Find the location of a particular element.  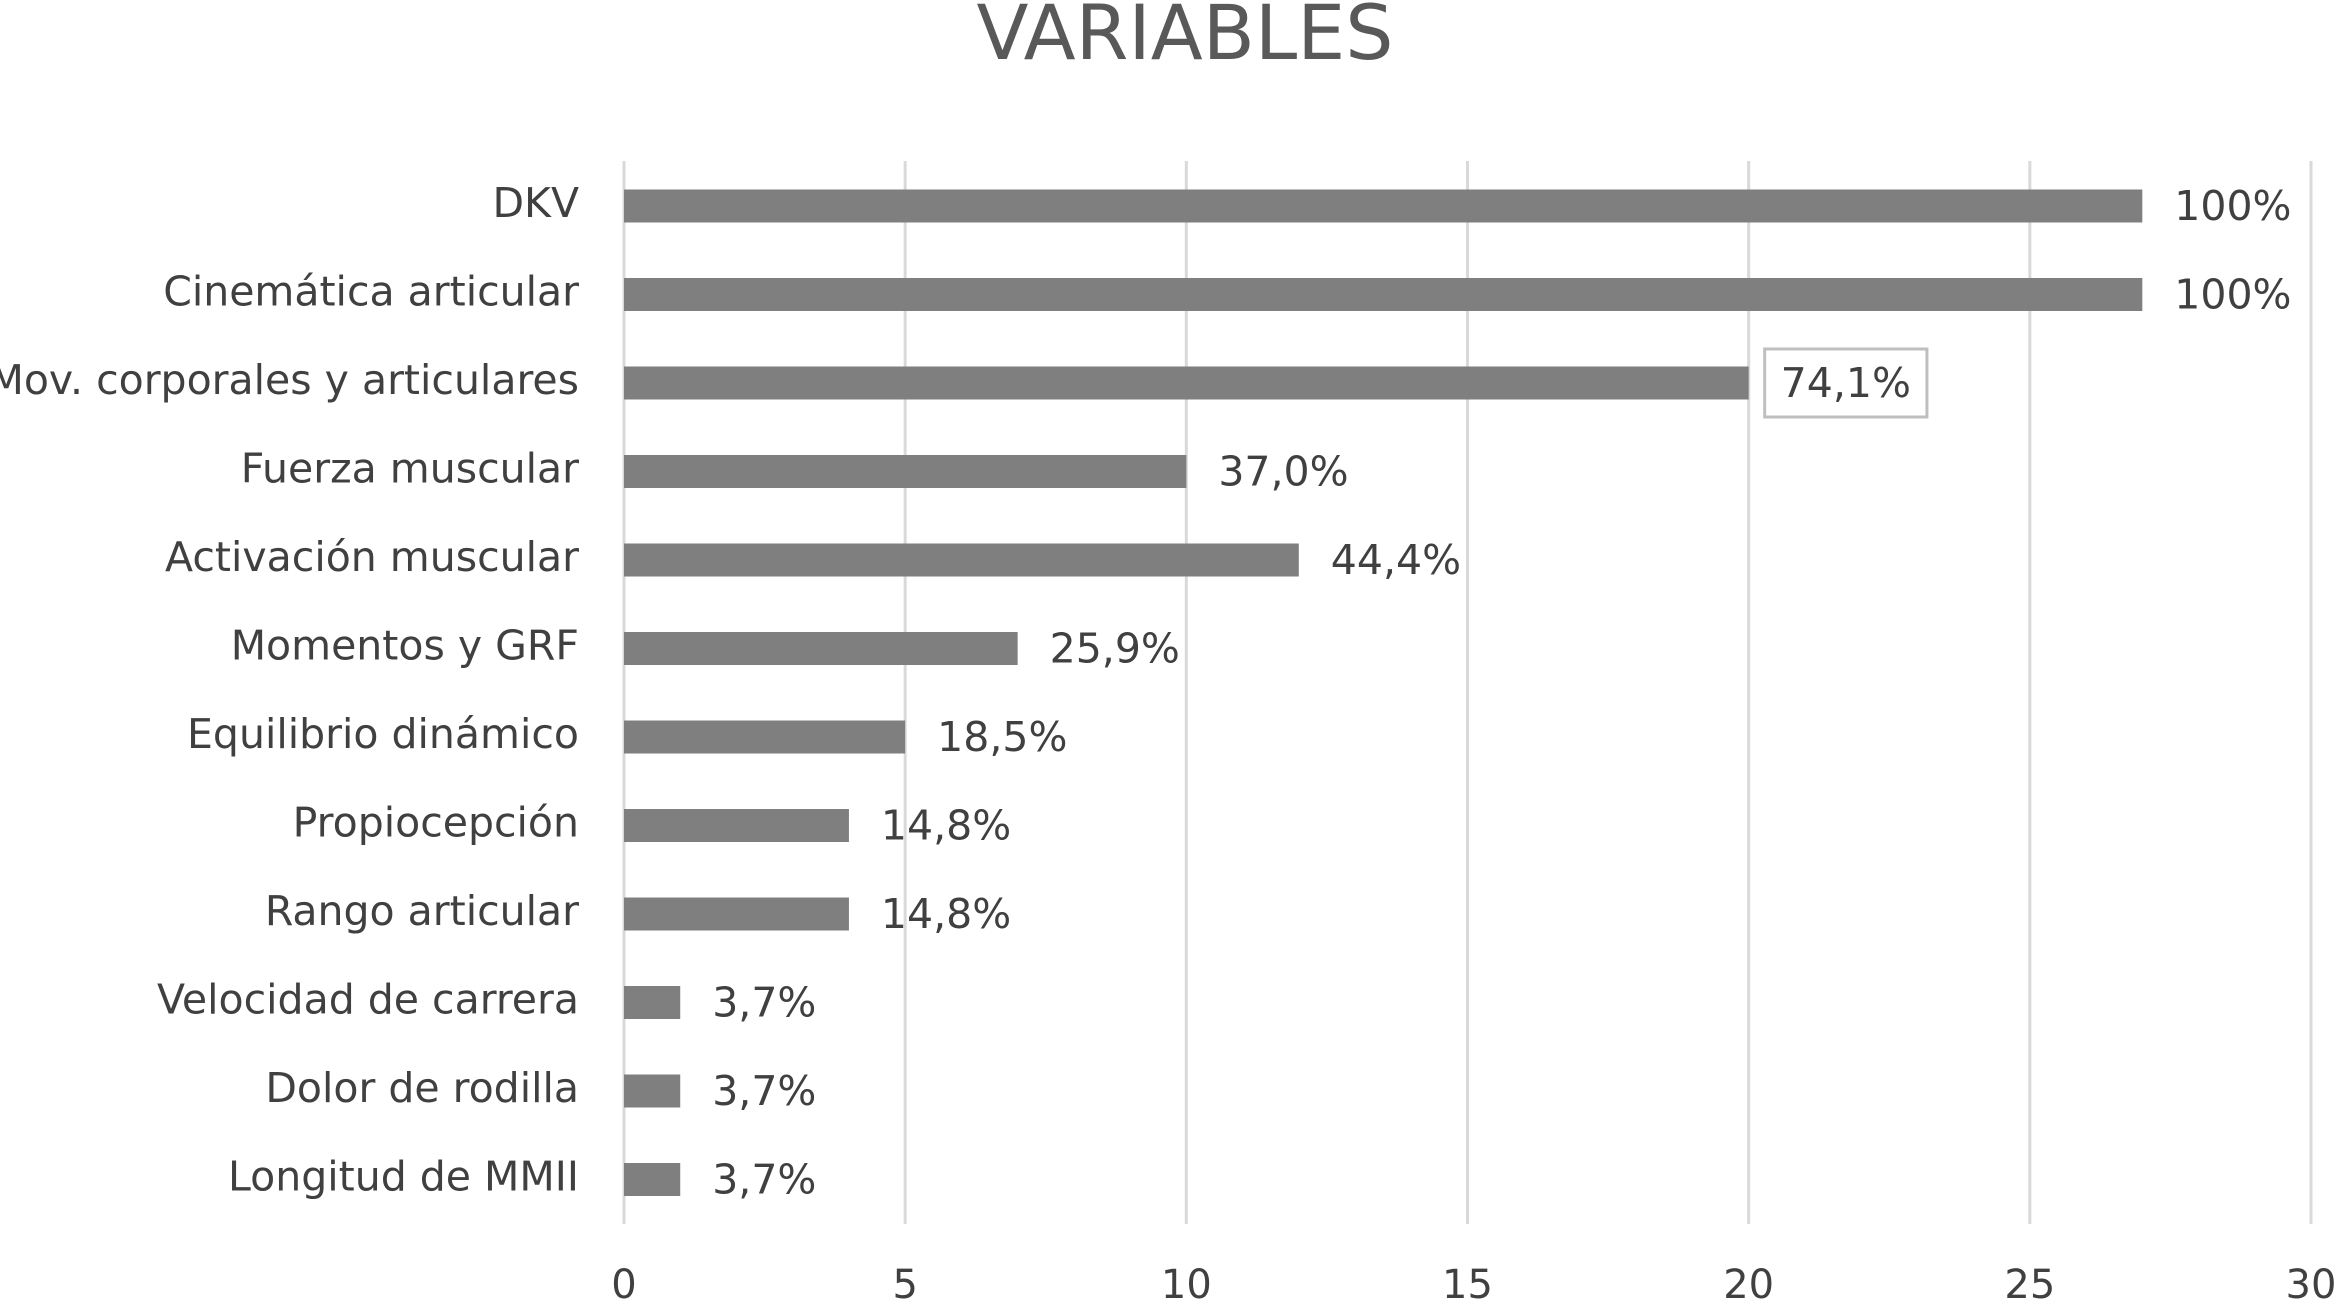

value-label: 44,4% is located at coordinates (1396, 560).